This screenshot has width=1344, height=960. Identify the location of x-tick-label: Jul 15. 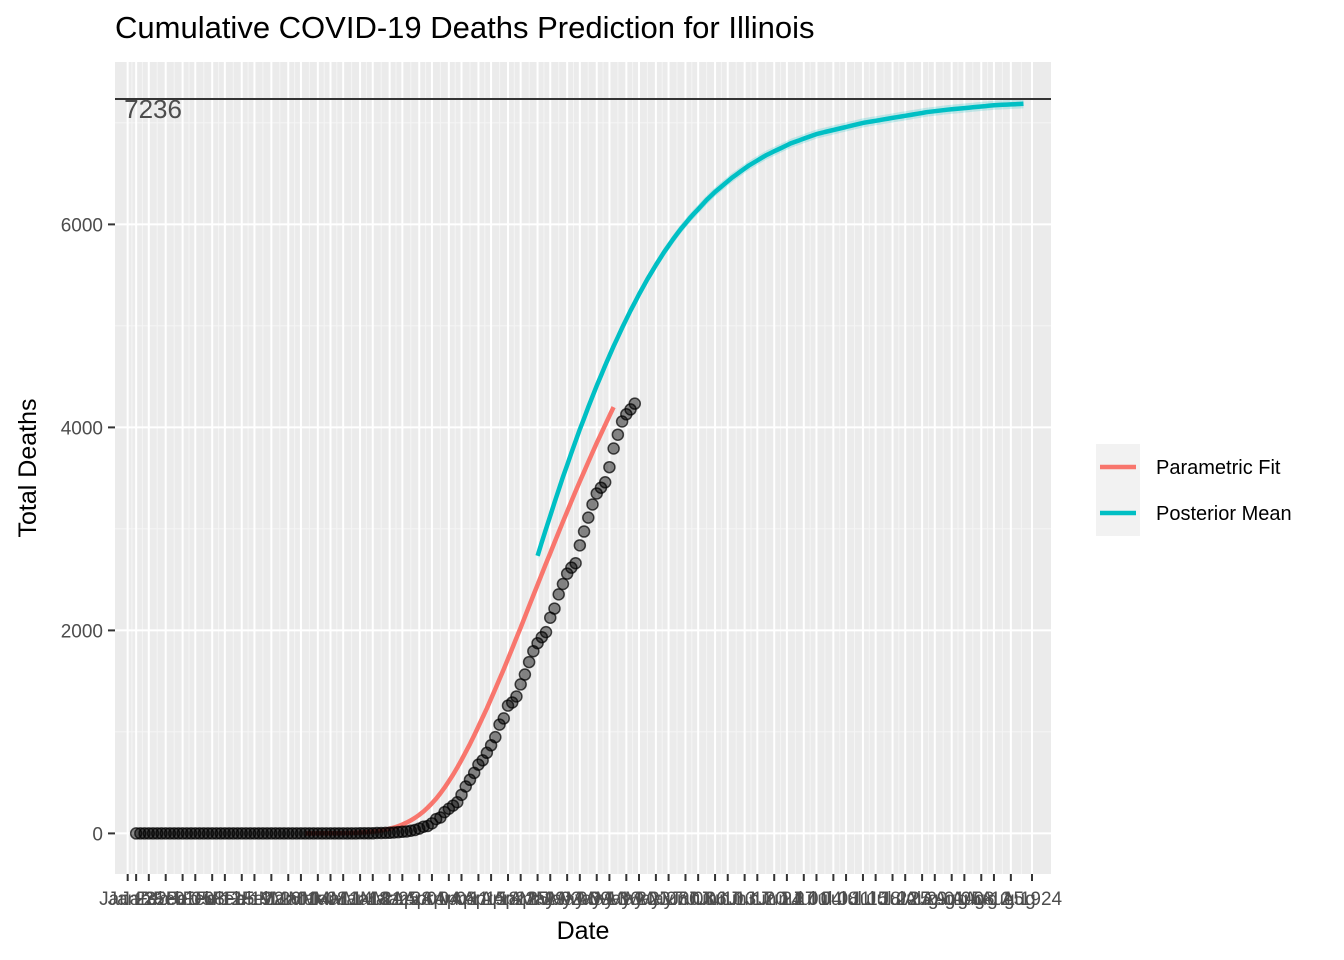
(863, 899).